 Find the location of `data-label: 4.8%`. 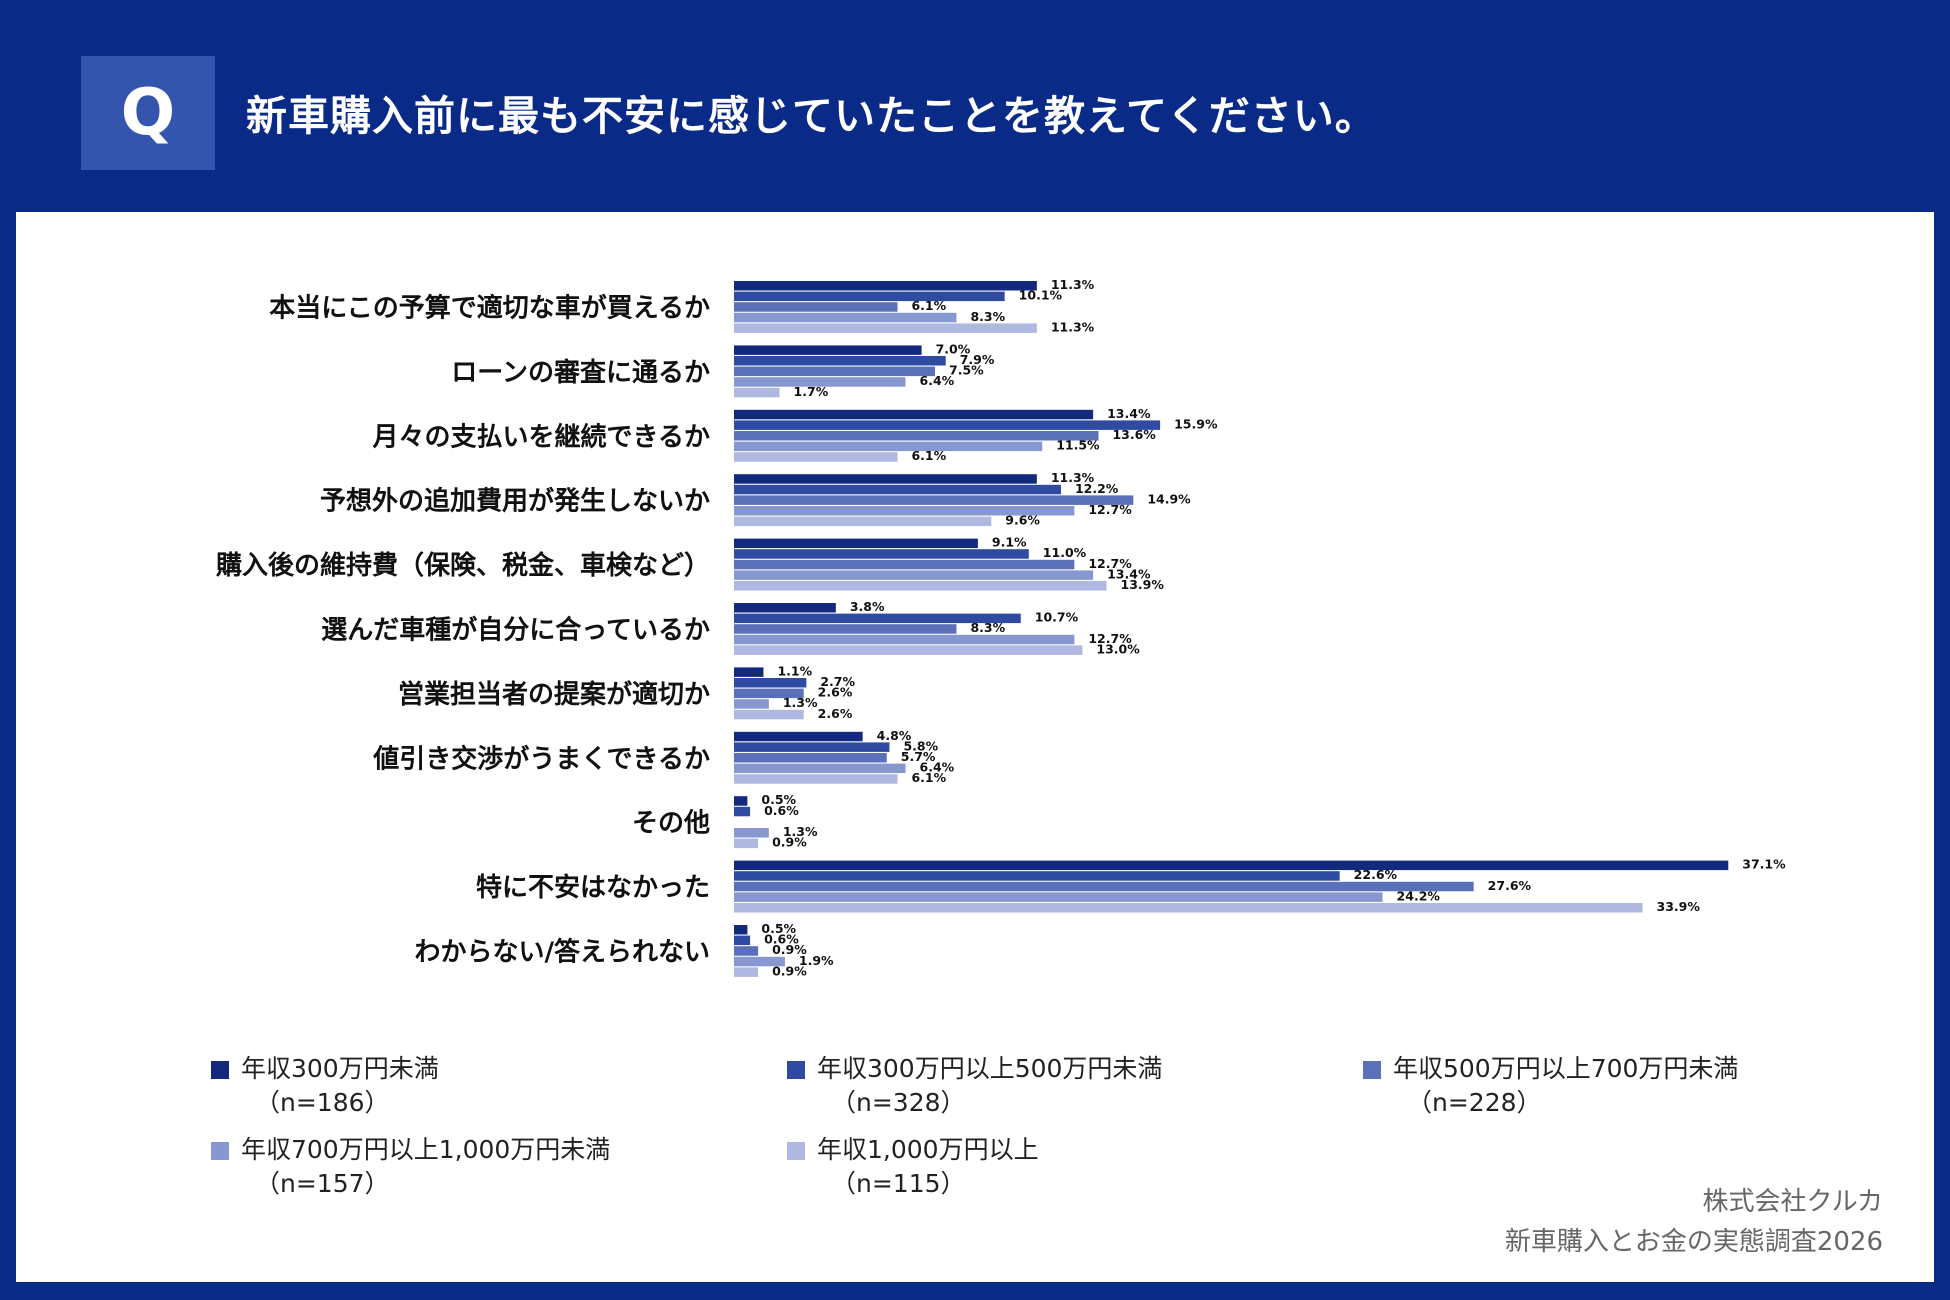

data-label: 4.8% is located at coordinates (894, 735).